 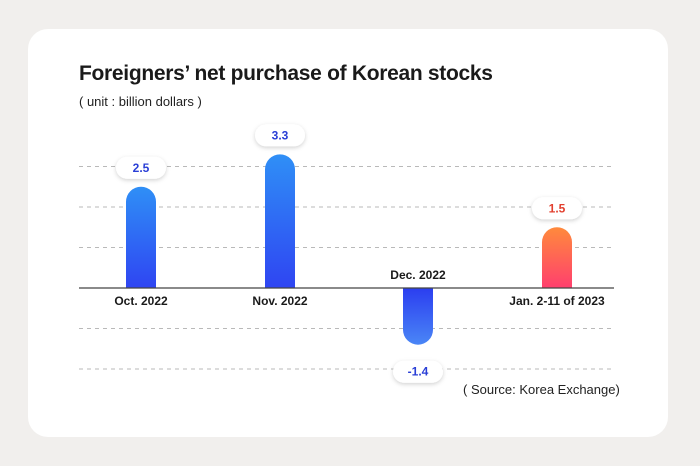 I want to click on value-label-3: 1.5, so click(x=557, y=208).